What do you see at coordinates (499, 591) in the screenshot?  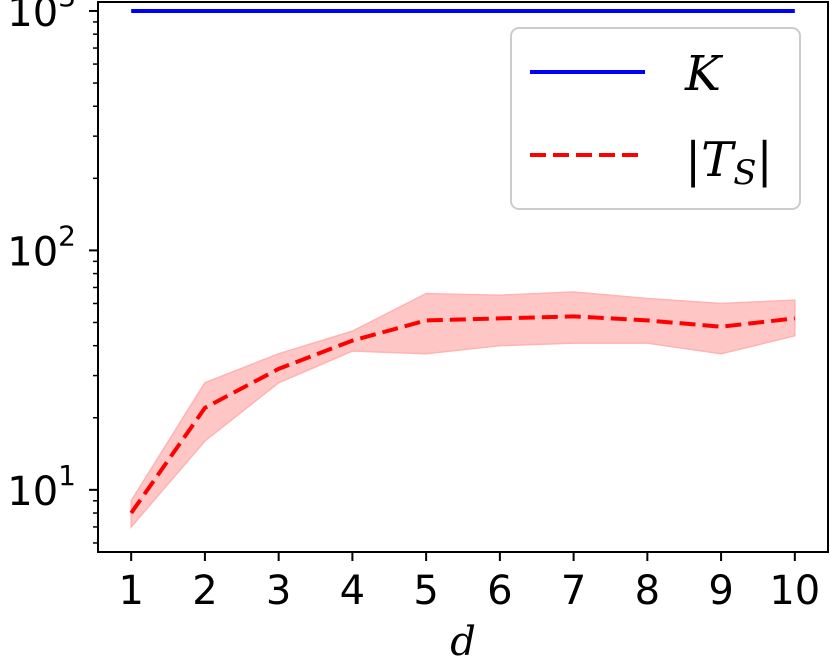 I see `x-tick-label-6: 6` at bounding box center [499, 591].